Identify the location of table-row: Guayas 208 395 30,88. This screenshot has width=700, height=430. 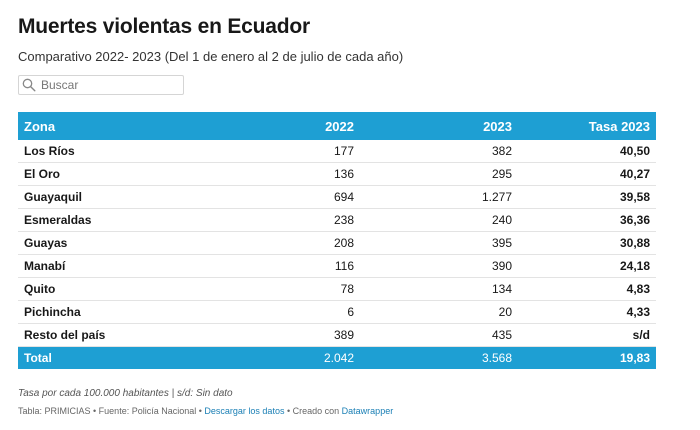
(337, 243).